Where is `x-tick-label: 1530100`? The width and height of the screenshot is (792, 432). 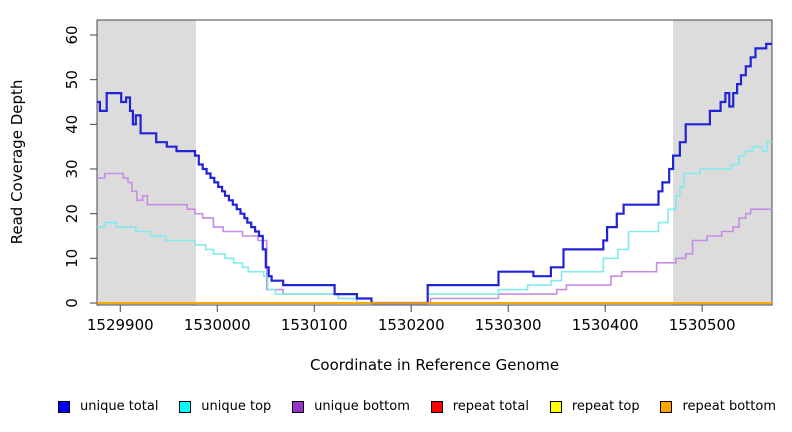
x-tick-label: 1530100 is located at coordinates (314, 325).